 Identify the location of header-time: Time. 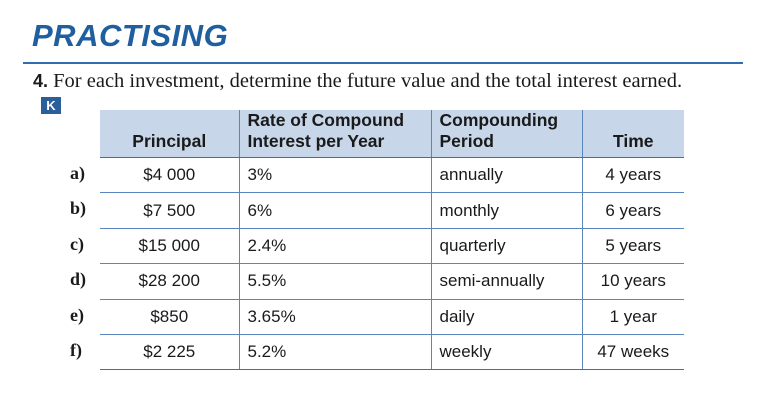
(633, 134).